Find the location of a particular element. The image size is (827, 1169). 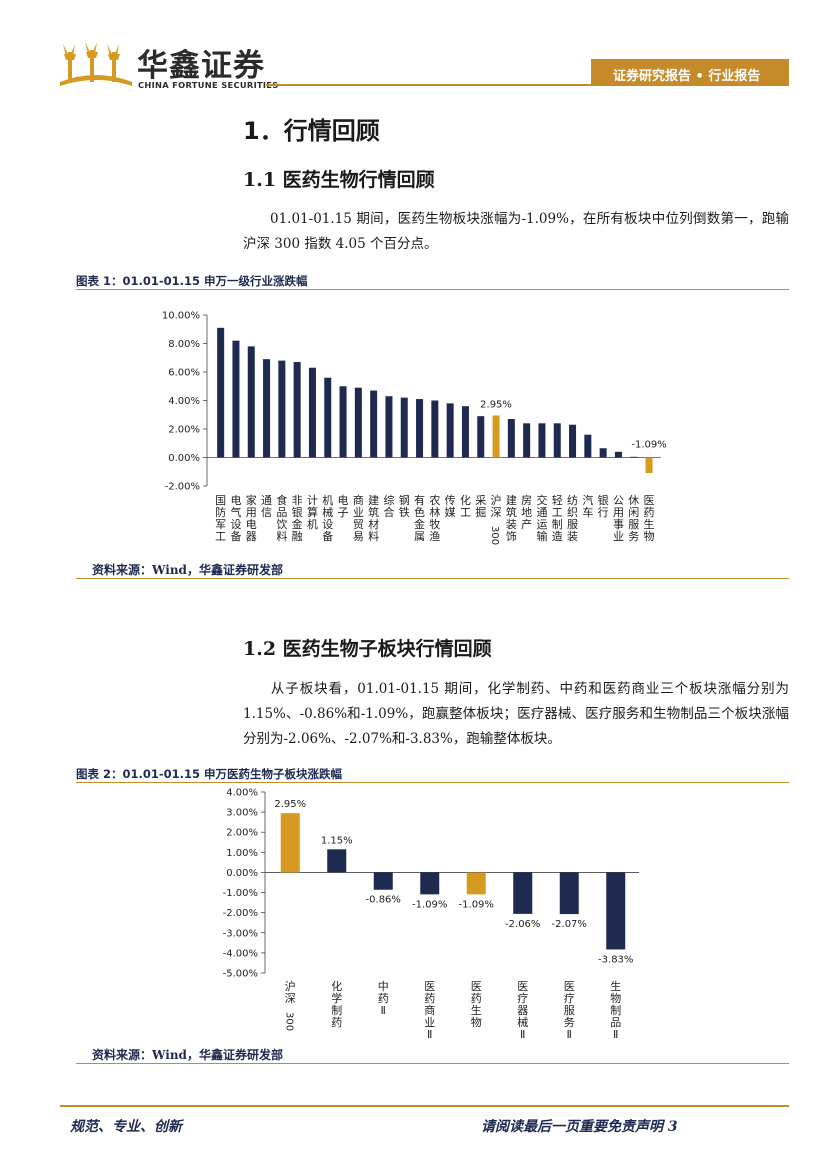

x-tick-label-建筑材料: 材 is located at coordinates (373, 524).